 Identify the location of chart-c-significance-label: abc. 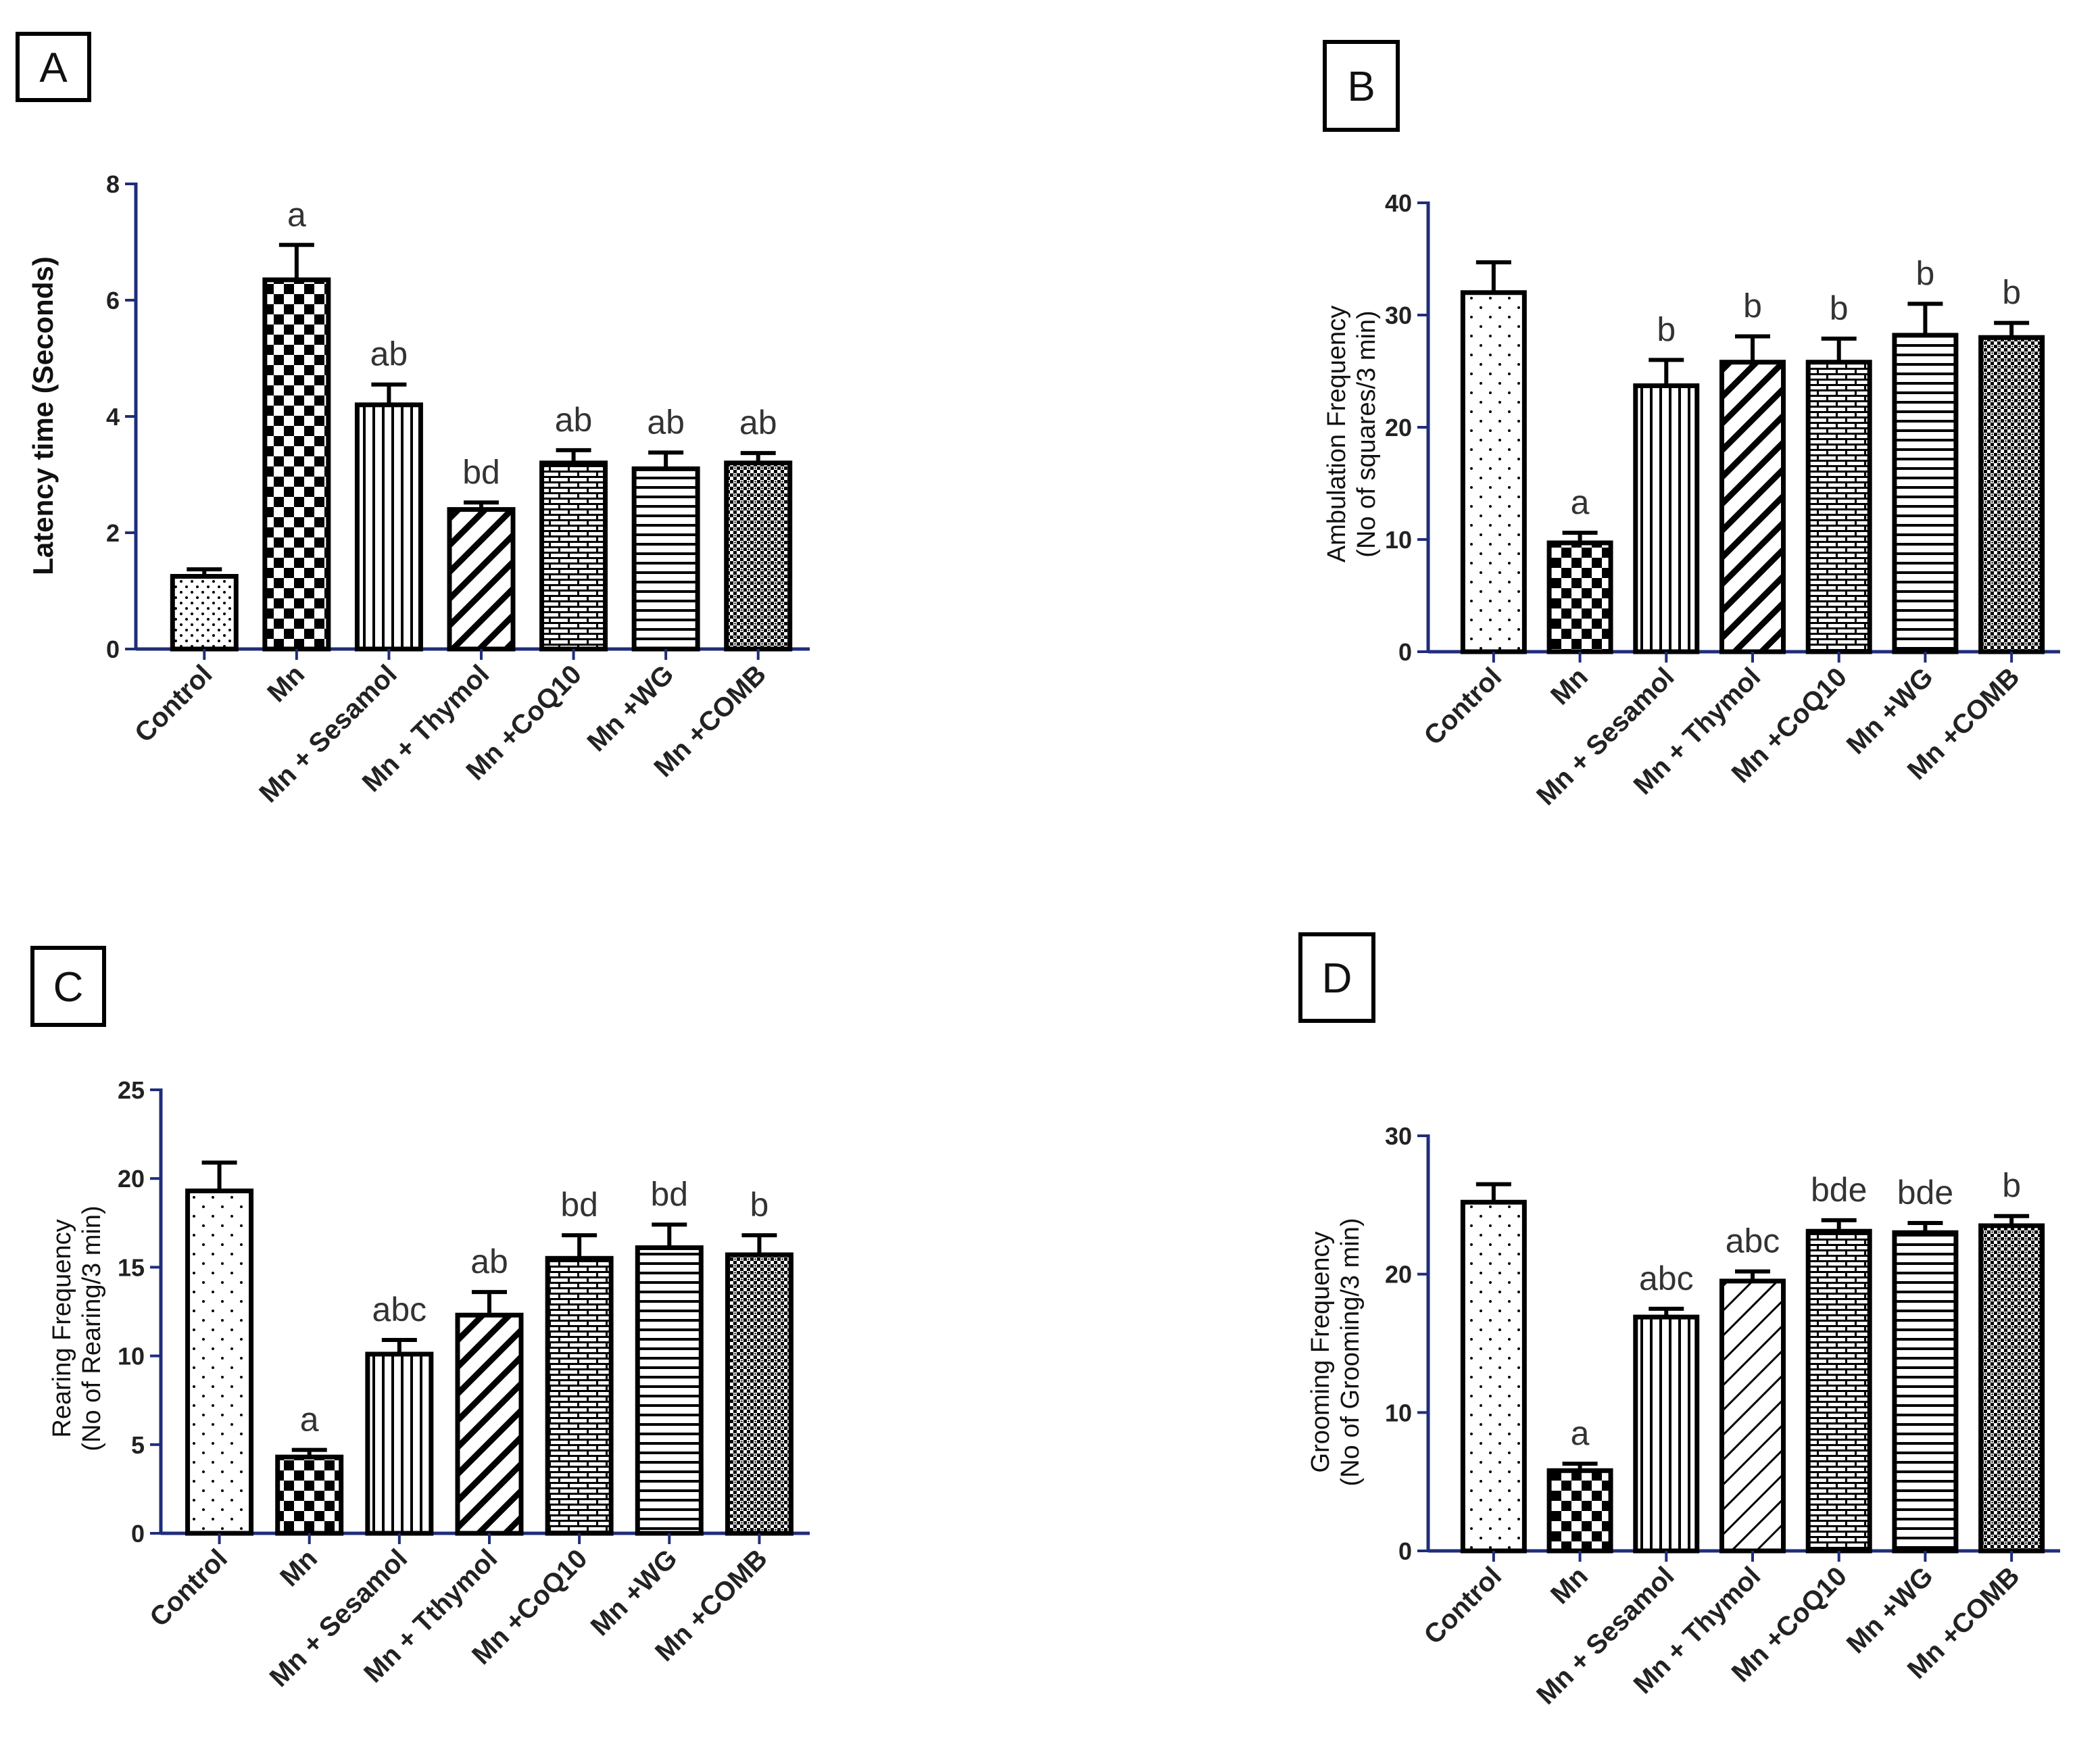
(399, 1309).